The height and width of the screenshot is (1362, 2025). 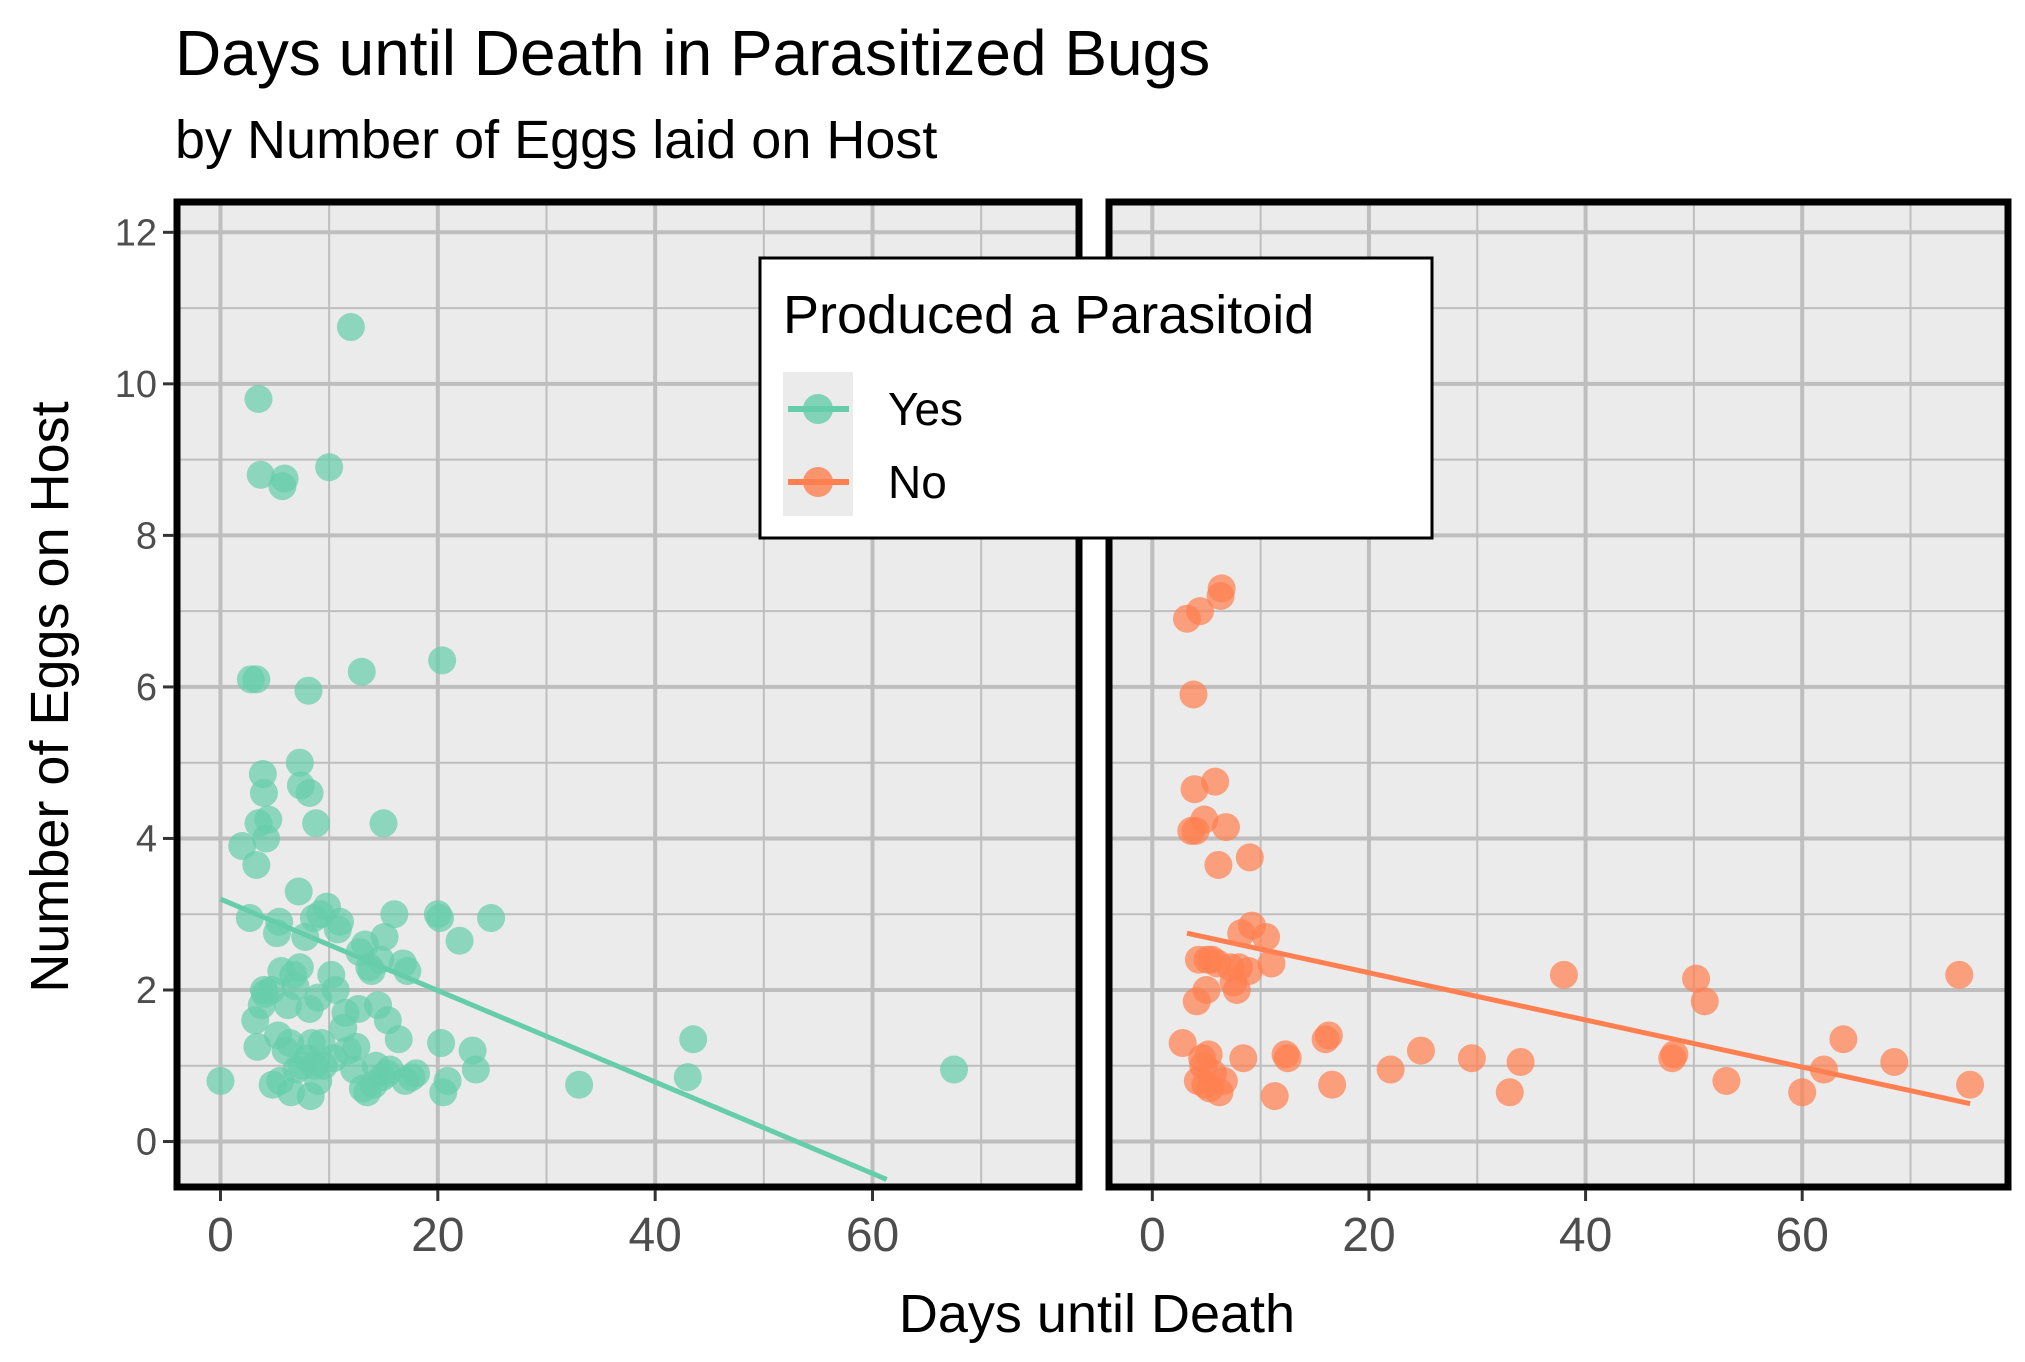 I want to click on chart-subtitle: by Number of Eggs laid on Host, so click(x=556, y=140).